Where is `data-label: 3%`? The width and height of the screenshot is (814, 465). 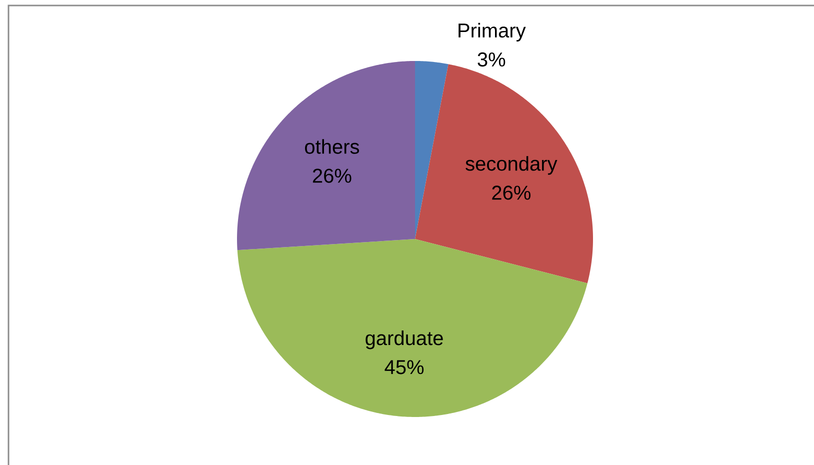 data-label: 3% is located at coordinates (492, 59).